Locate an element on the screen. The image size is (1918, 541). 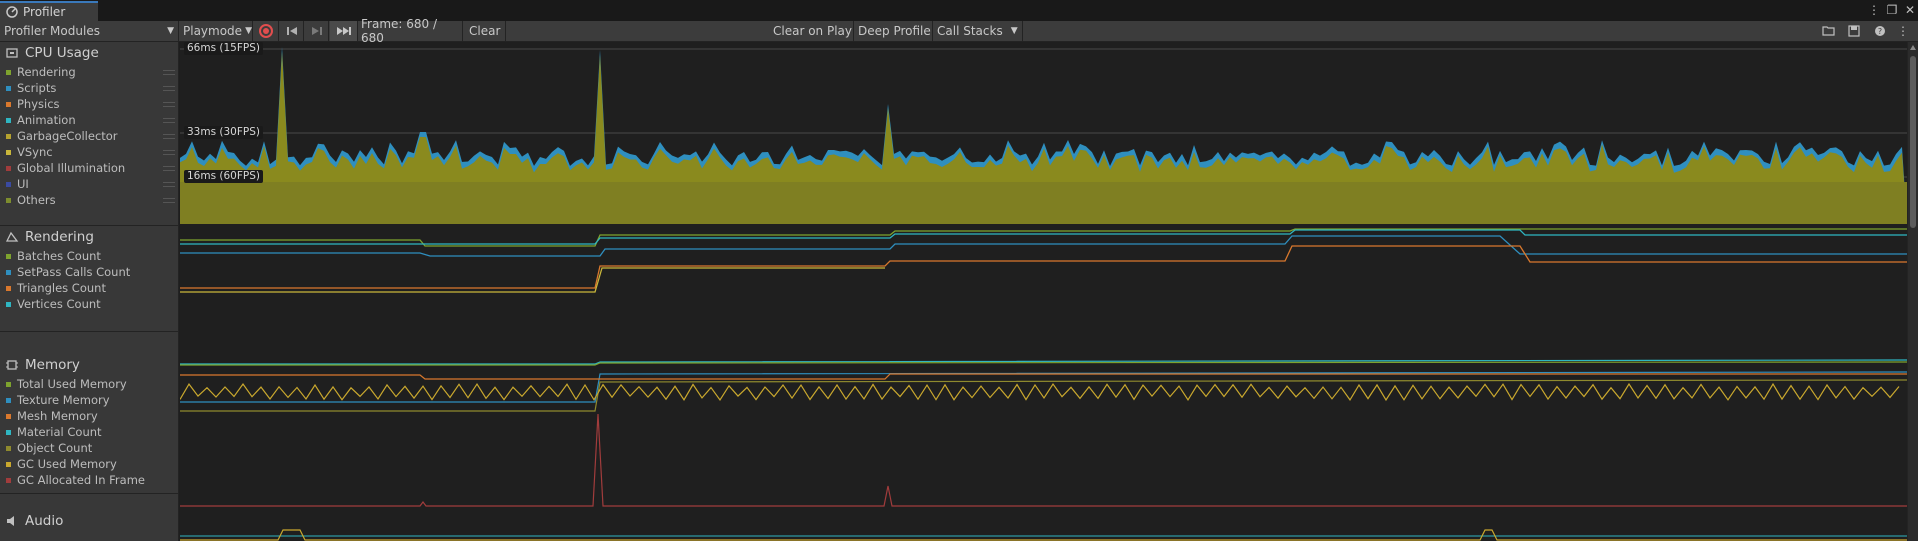
profiler-modules-dropdown: Profiler Modules ▼ is located at coordinates (89, 31).